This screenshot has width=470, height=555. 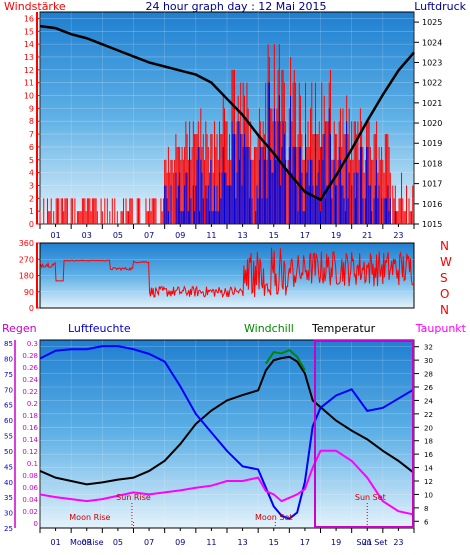 I want to click on moon-annotation: Moon Set, so click(x=273, y=517).